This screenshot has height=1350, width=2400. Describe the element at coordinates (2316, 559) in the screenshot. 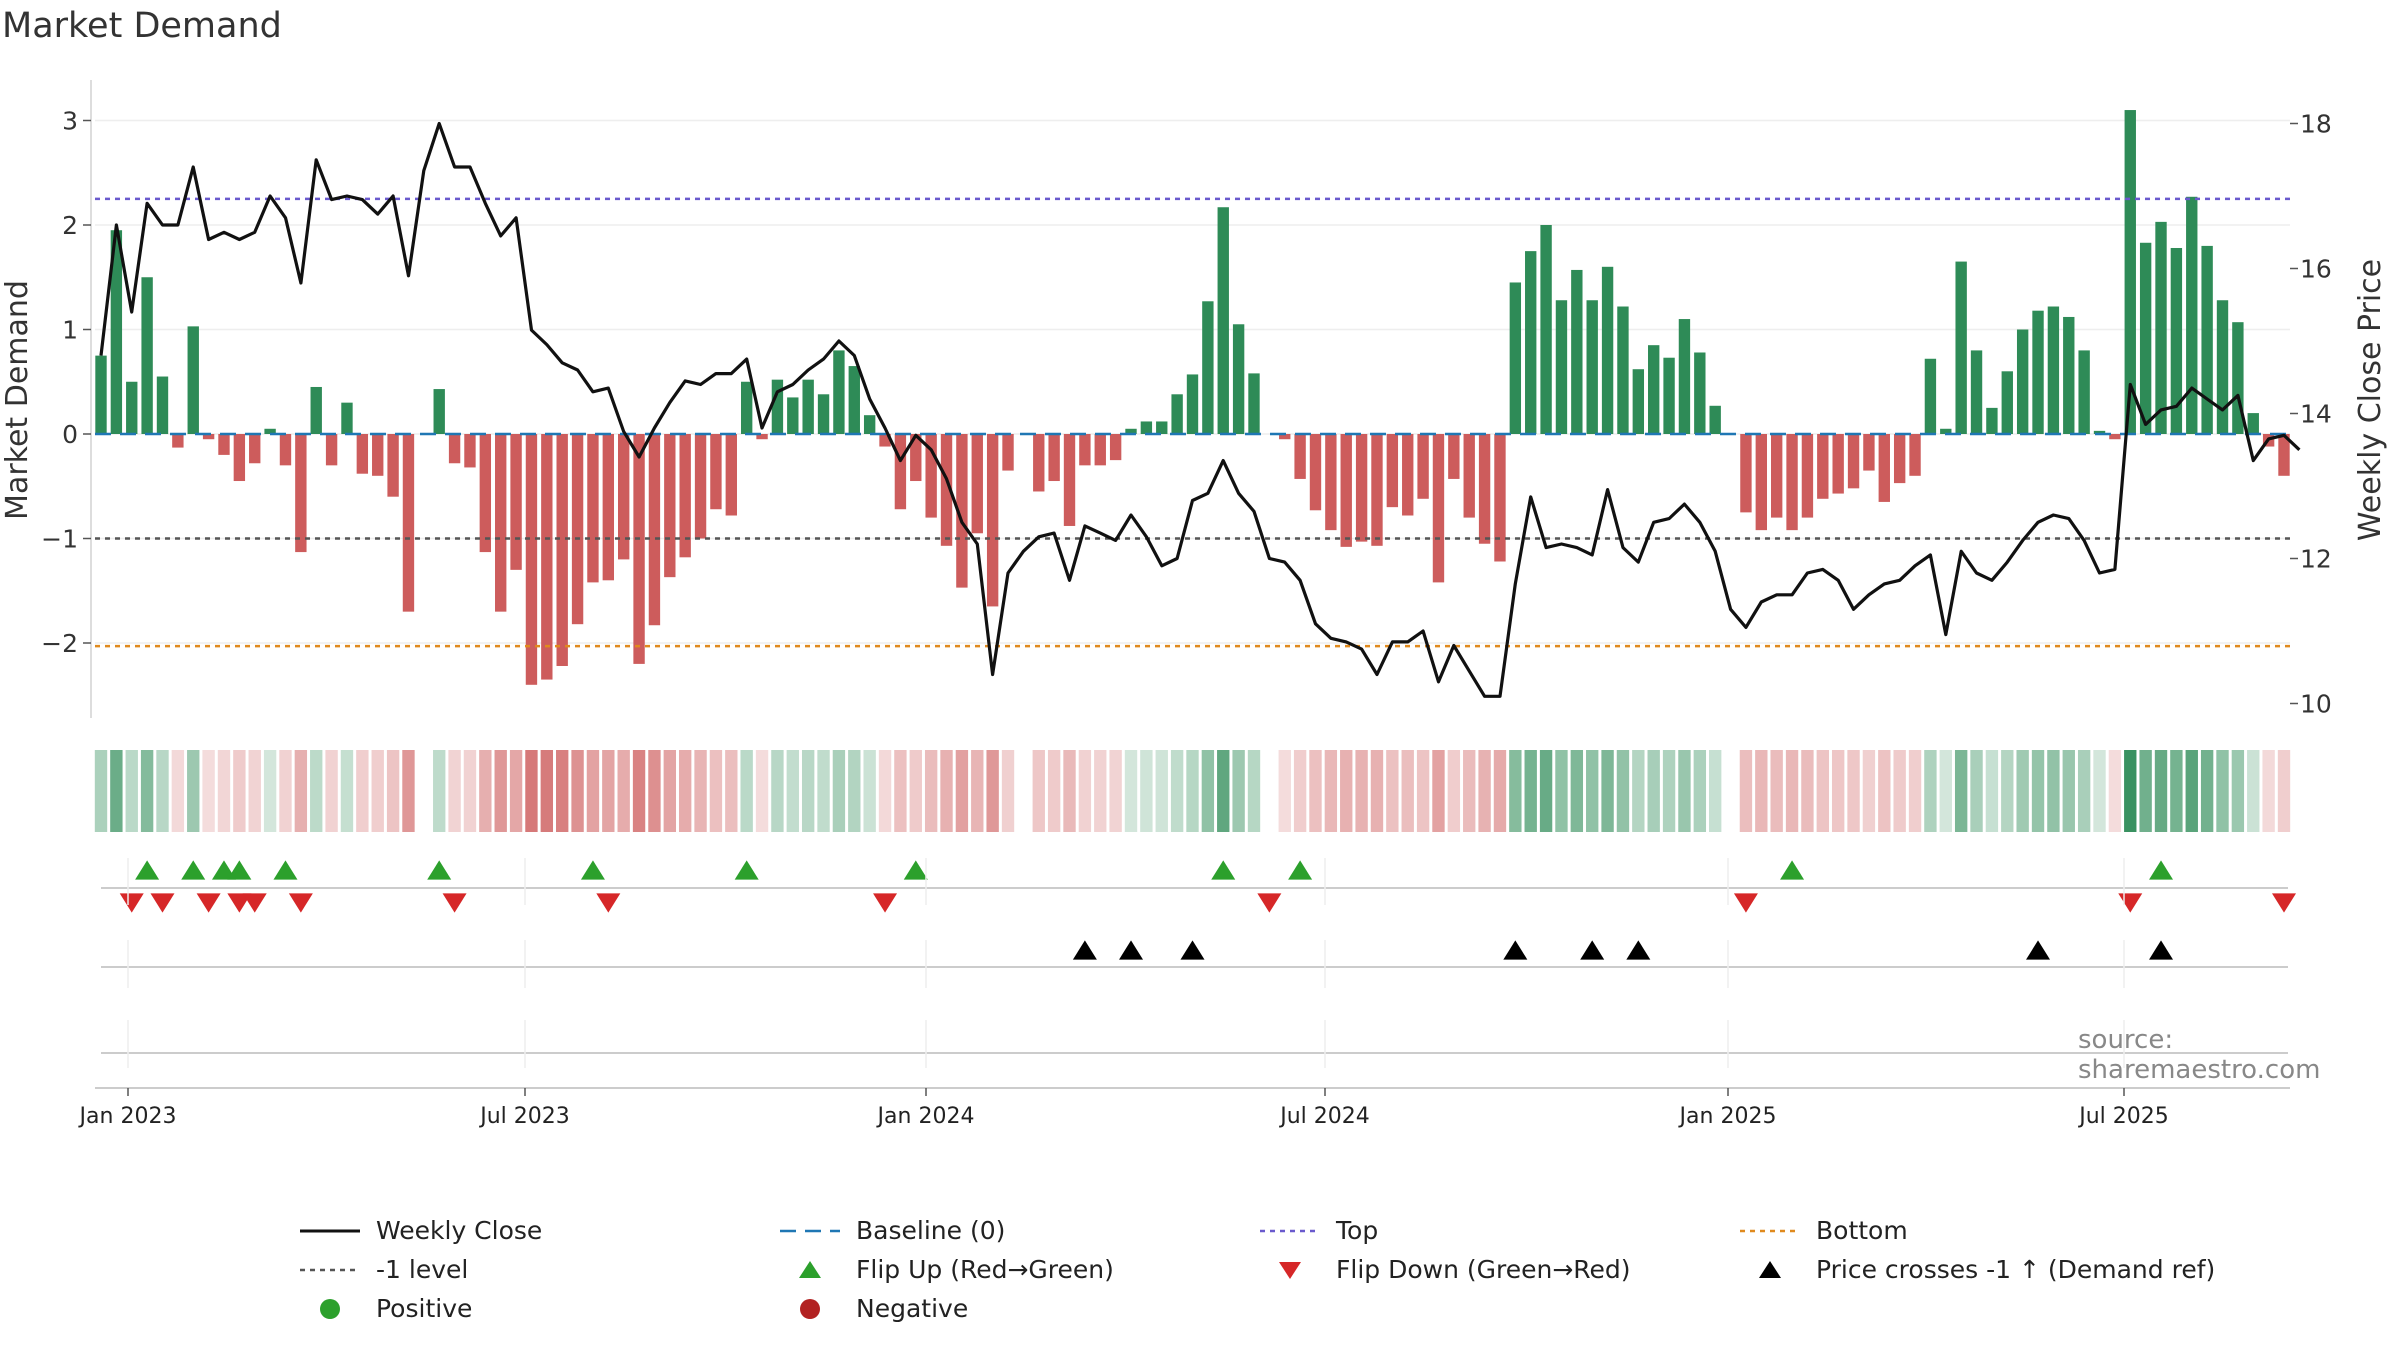

I see `y2-tick-label: 12` at that location.